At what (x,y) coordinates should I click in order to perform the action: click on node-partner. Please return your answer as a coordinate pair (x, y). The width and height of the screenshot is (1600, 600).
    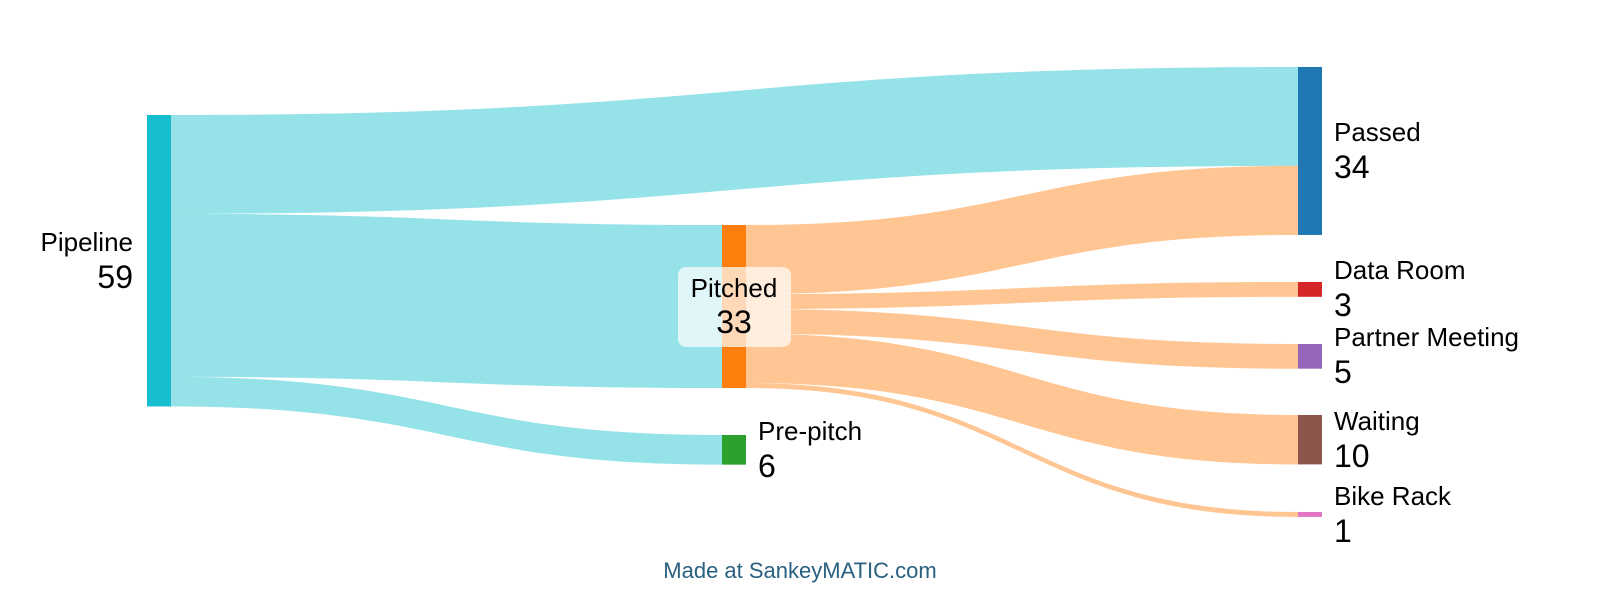
    Looking at the image, I should click on (1310, 356).